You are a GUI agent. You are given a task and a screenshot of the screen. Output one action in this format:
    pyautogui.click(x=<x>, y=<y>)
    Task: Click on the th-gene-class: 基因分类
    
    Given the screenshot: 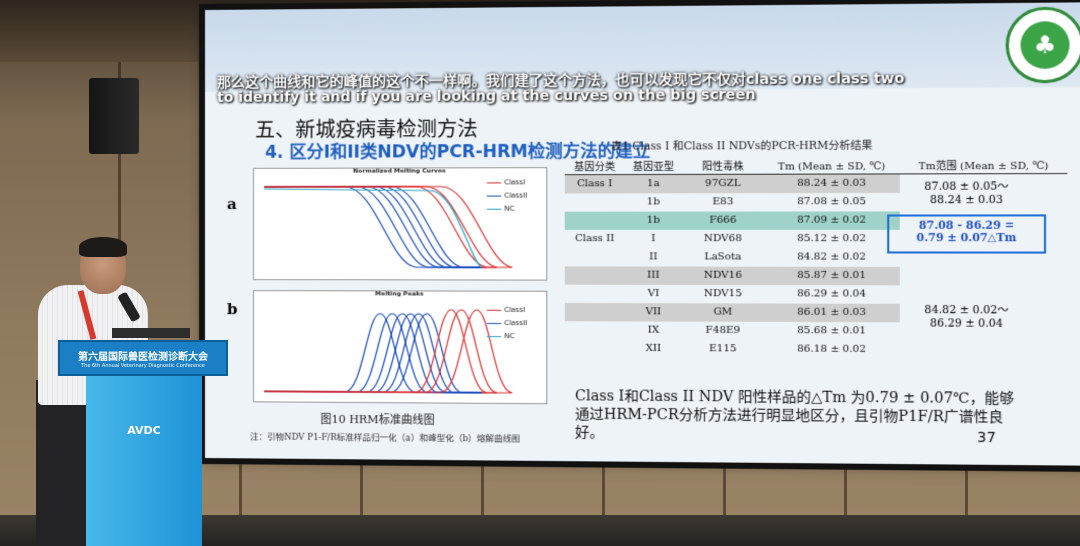 What is the action you would take?
    pyautogui.click(x=595, y=166)
    